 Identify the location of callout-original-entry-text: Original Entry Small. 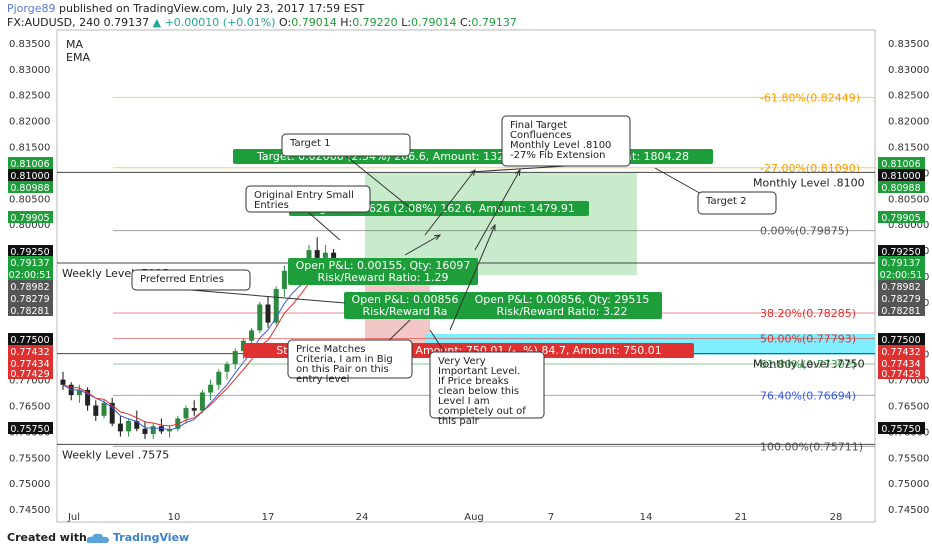
(304, 195).